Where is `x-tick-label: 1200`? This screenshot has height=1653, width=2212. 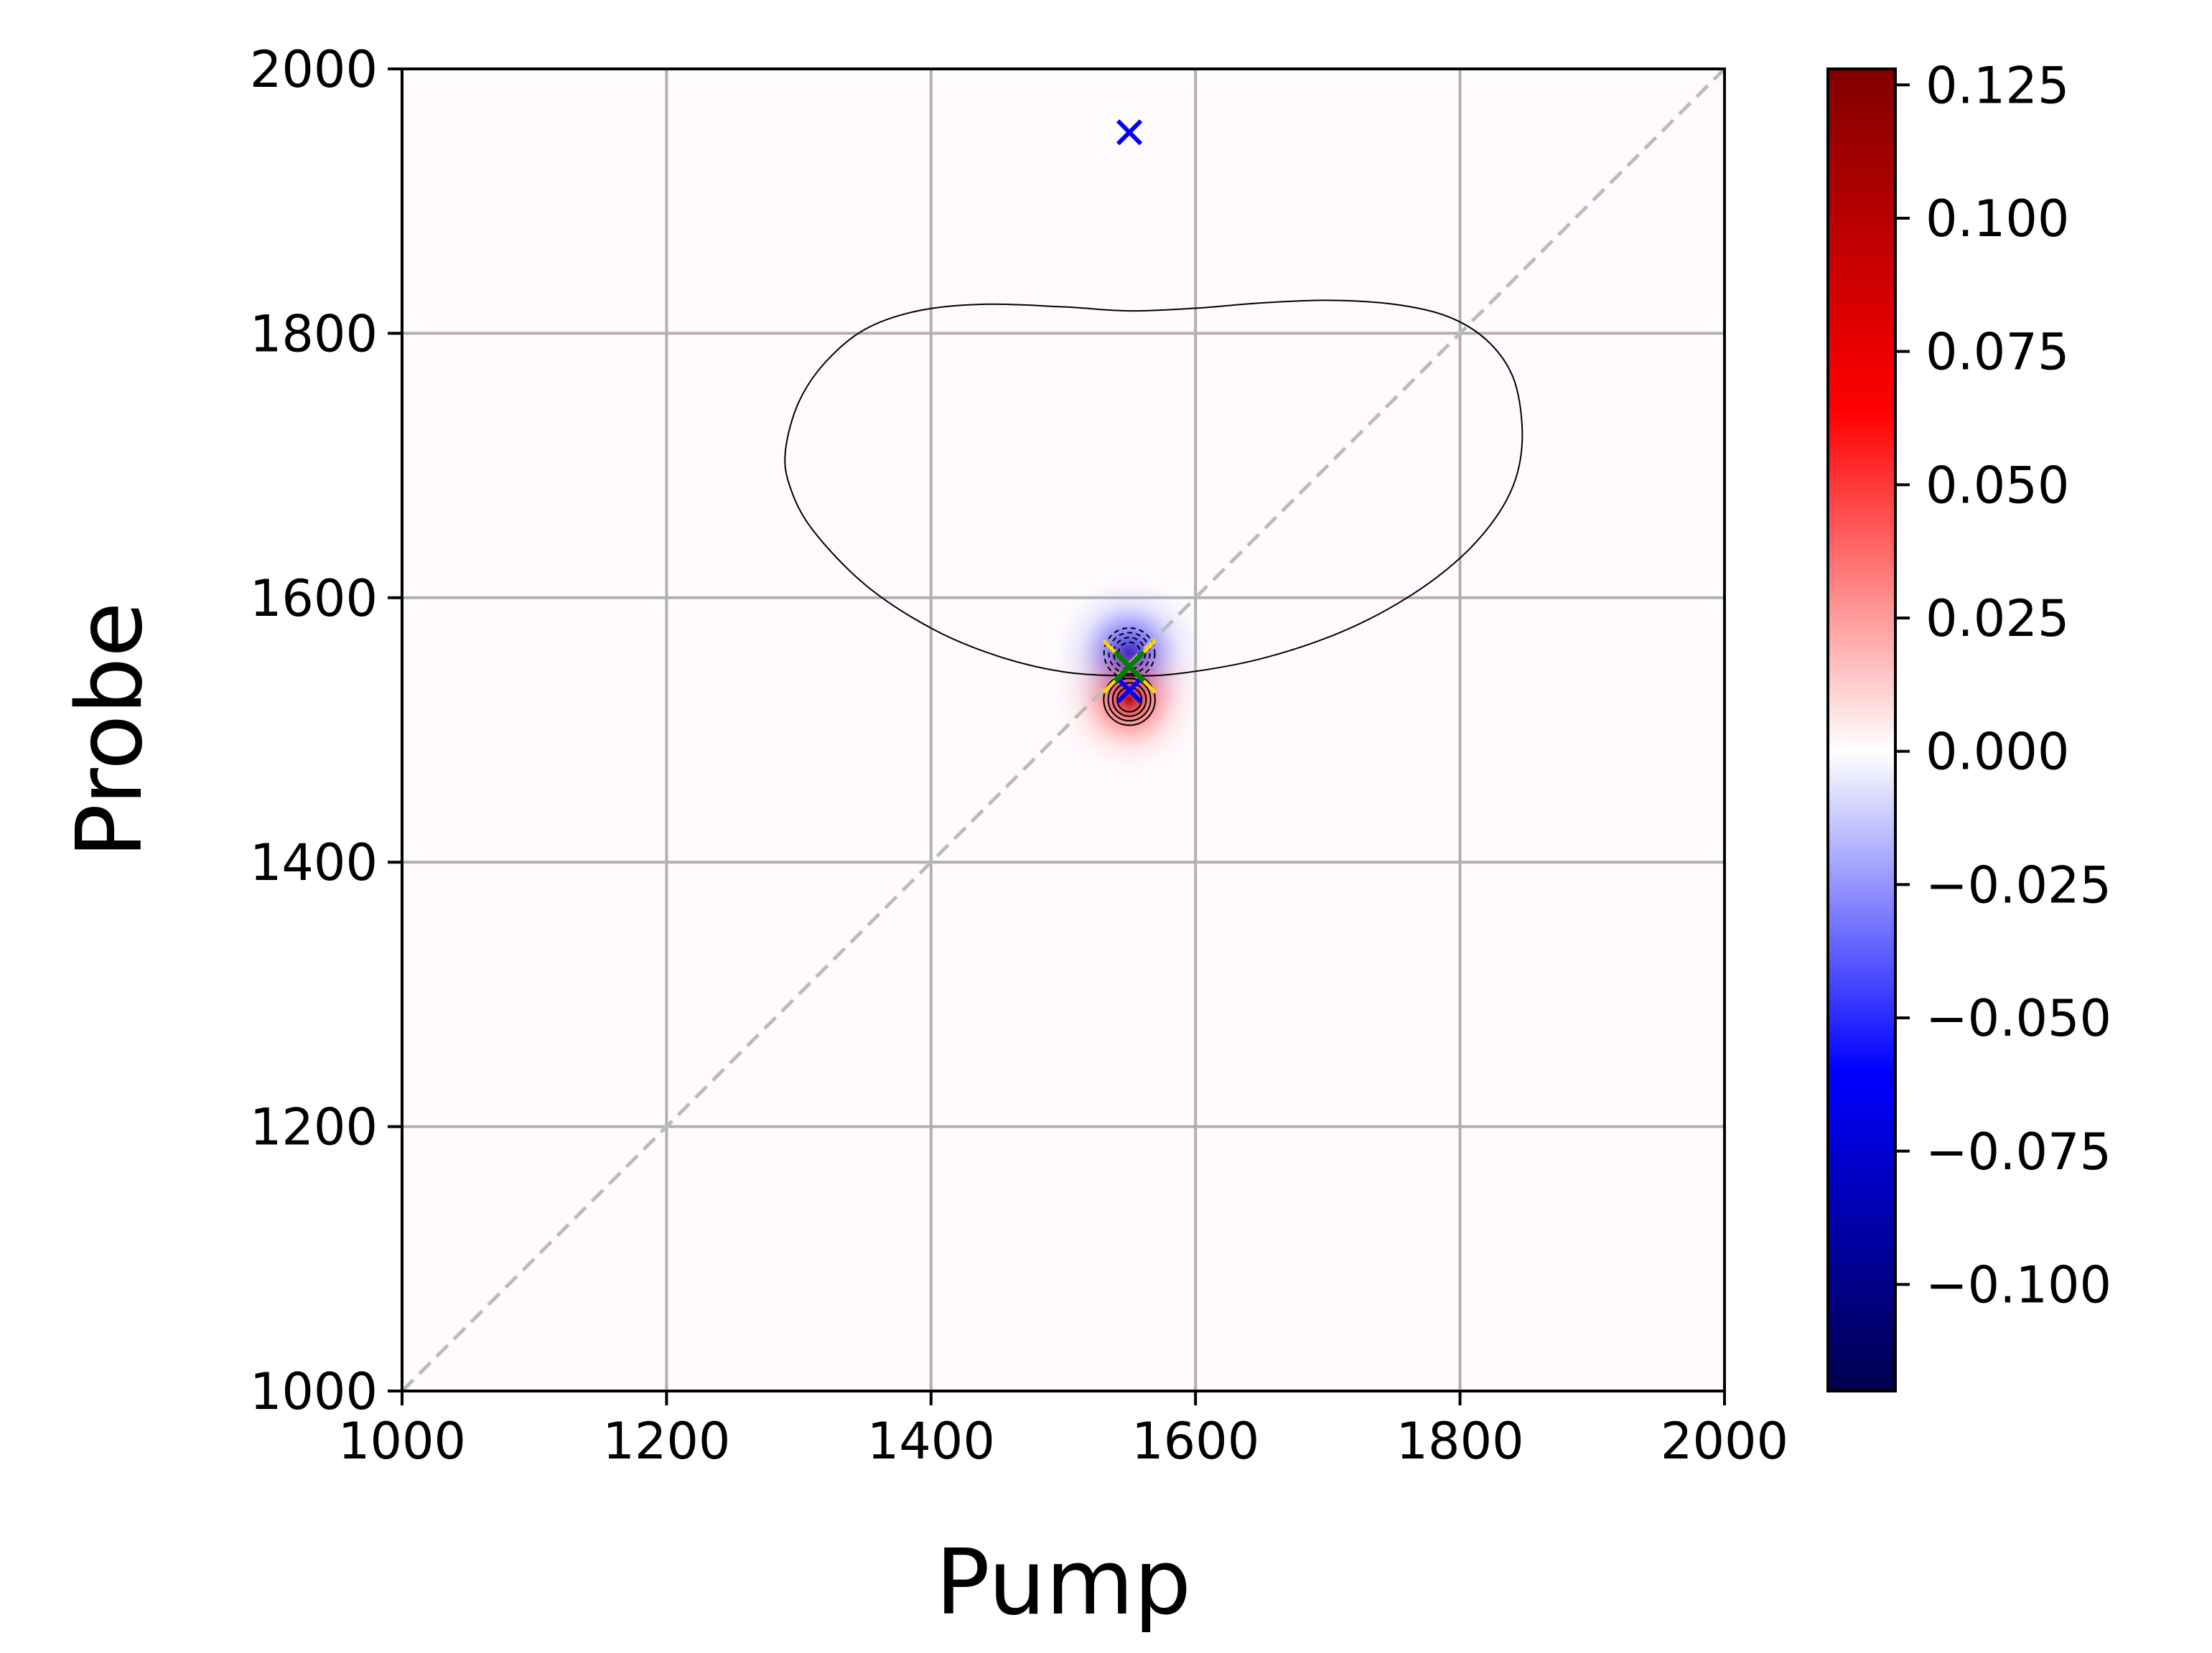
x-tick-label: 1200 is located at coordinates (666, 1441).